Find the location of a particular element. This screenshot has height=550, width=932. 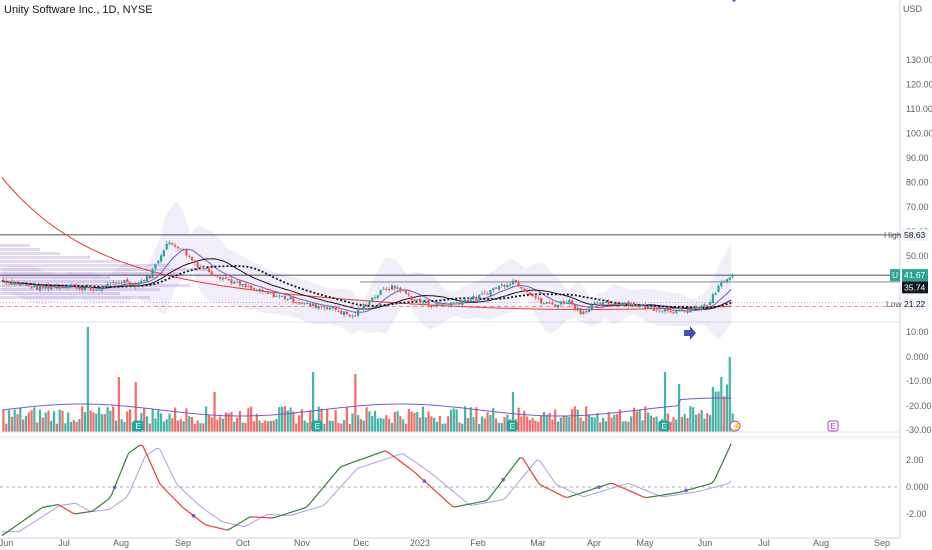

time-tick-label: Mar is located at coordinates (538, 543).